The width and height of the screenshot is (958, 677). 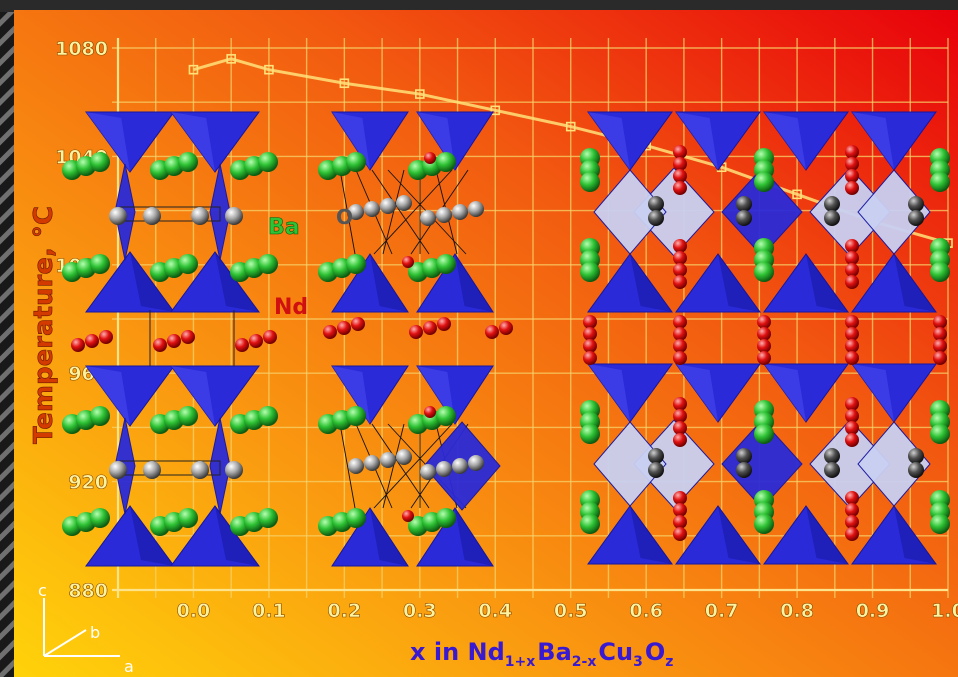 I want to click on x-tick-label: 0.4, so click(x=495, y=611).